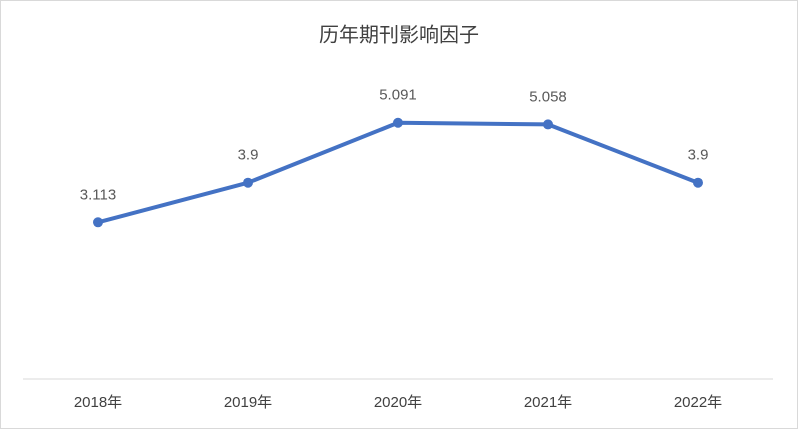 The width and height of the screenshot is (798, 429). What do you see at coordinates (98, 402) in the screenshot?
I see `x-tick-label: 2018年` at bounding box center [98, 402].